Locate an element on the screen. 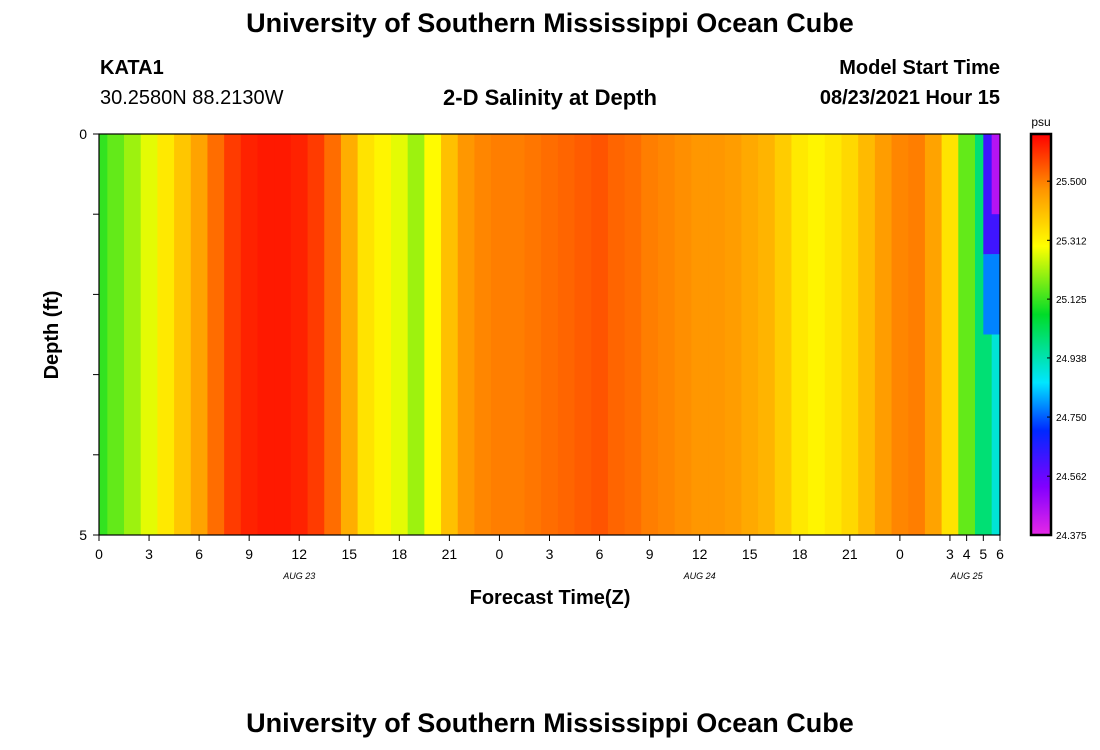 Image resolution: width=1100 pixels, height=750 pixels. colorbar-tick-label: 25.312 is located at coordinates (1071, 241).